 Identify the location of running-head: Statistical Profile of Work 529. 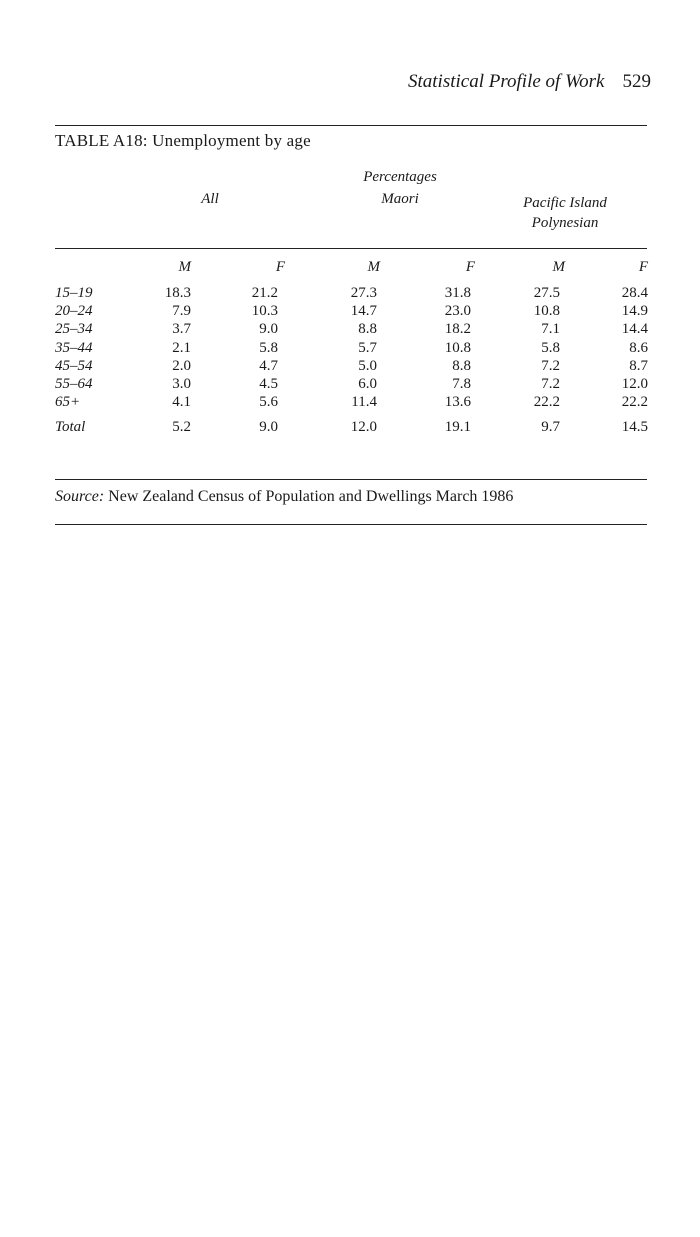
(529, 82).